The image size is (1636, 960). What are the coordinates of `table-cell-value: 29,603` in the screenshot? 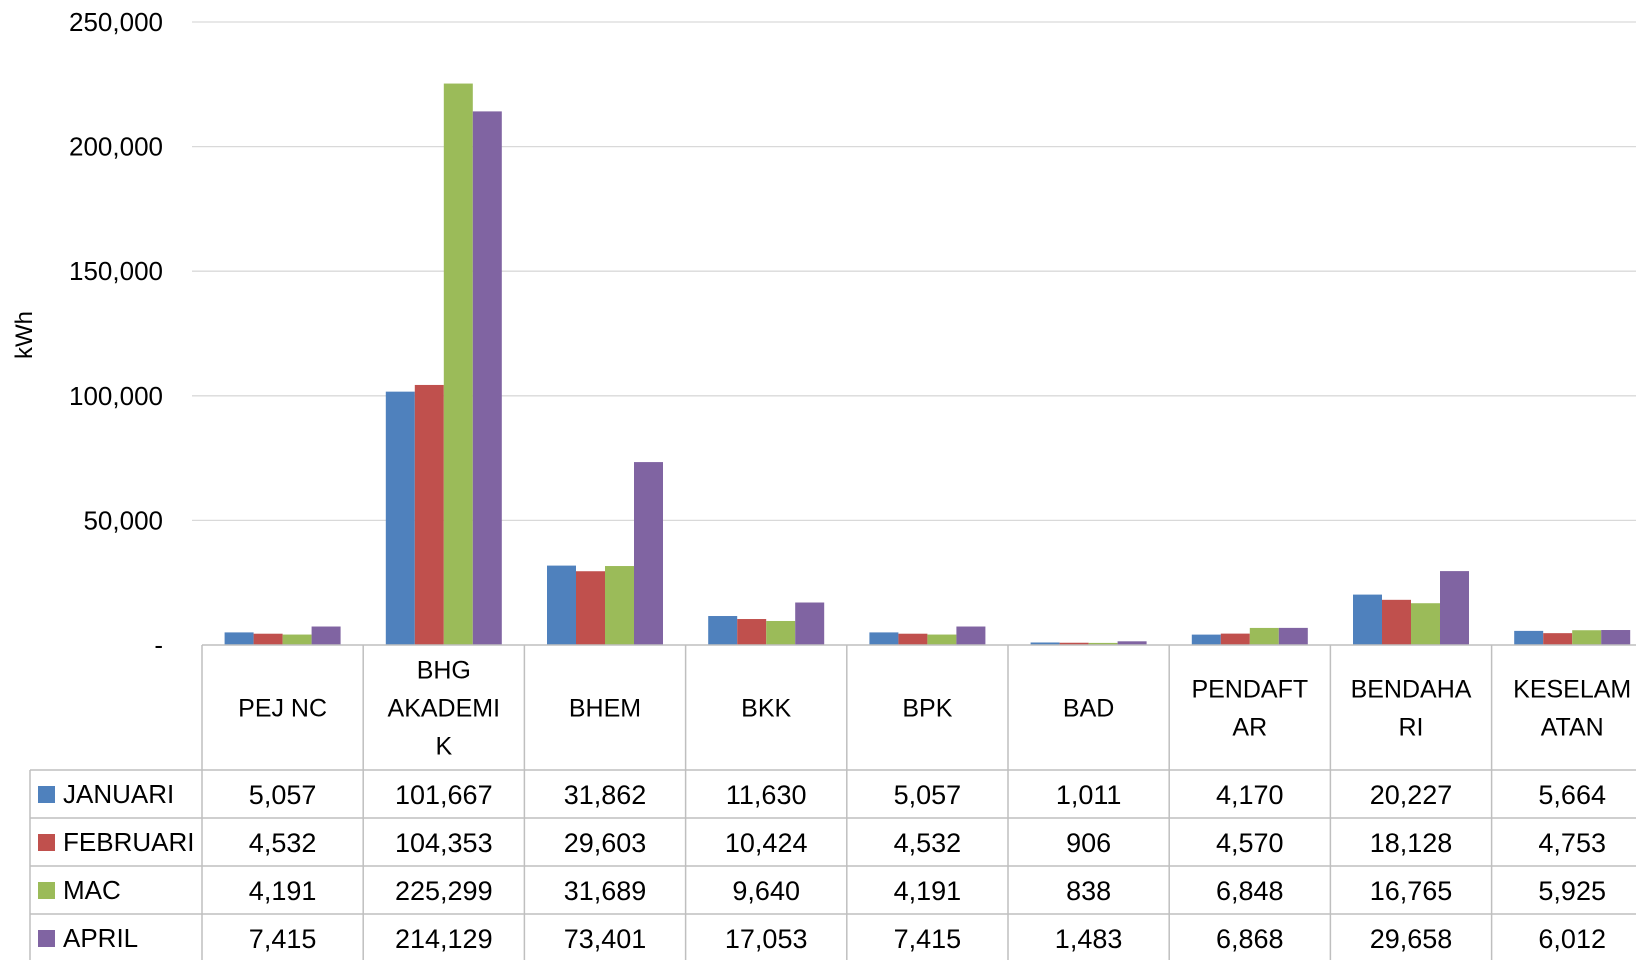 It's located at (605, 843).